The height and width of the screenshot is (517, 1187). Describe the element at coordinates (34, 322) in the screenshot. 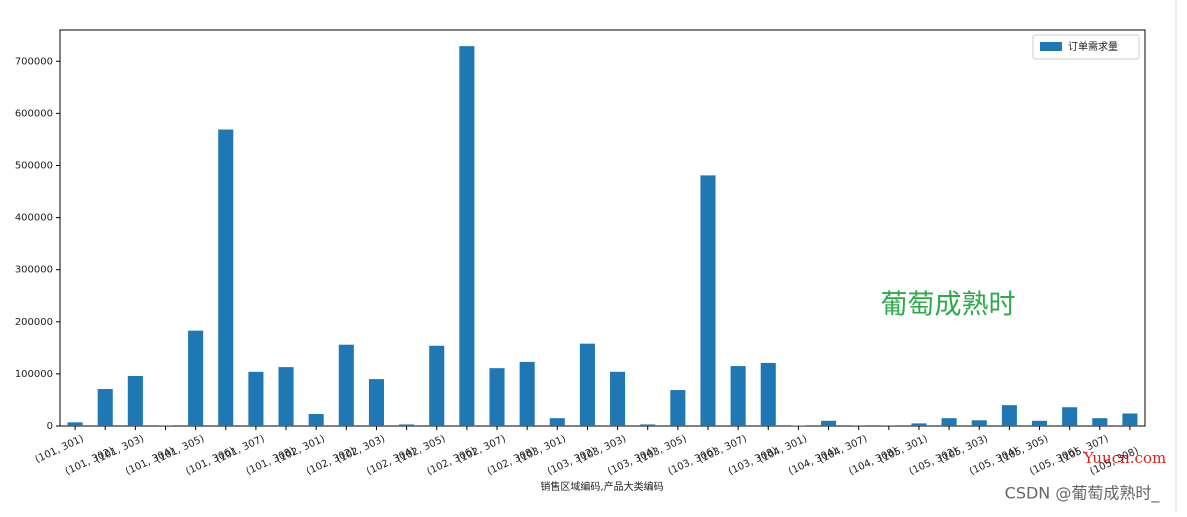

I see `y-tick-label: 200000` at that location.